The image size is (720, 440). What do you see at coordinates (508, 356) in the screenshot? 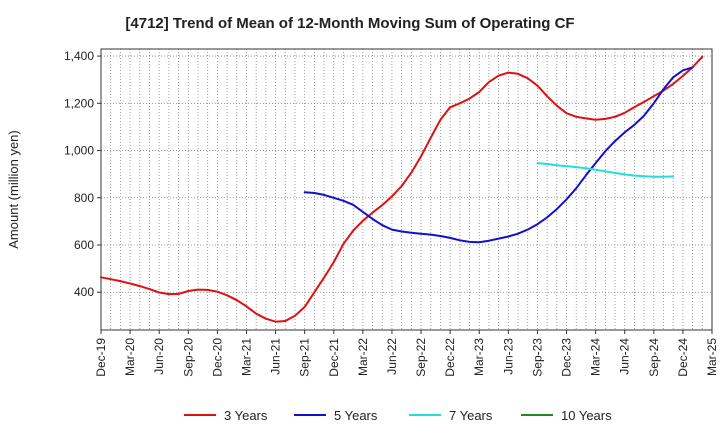
I see `x-tick-label: Jun-23` at bounding box center [508, 356].